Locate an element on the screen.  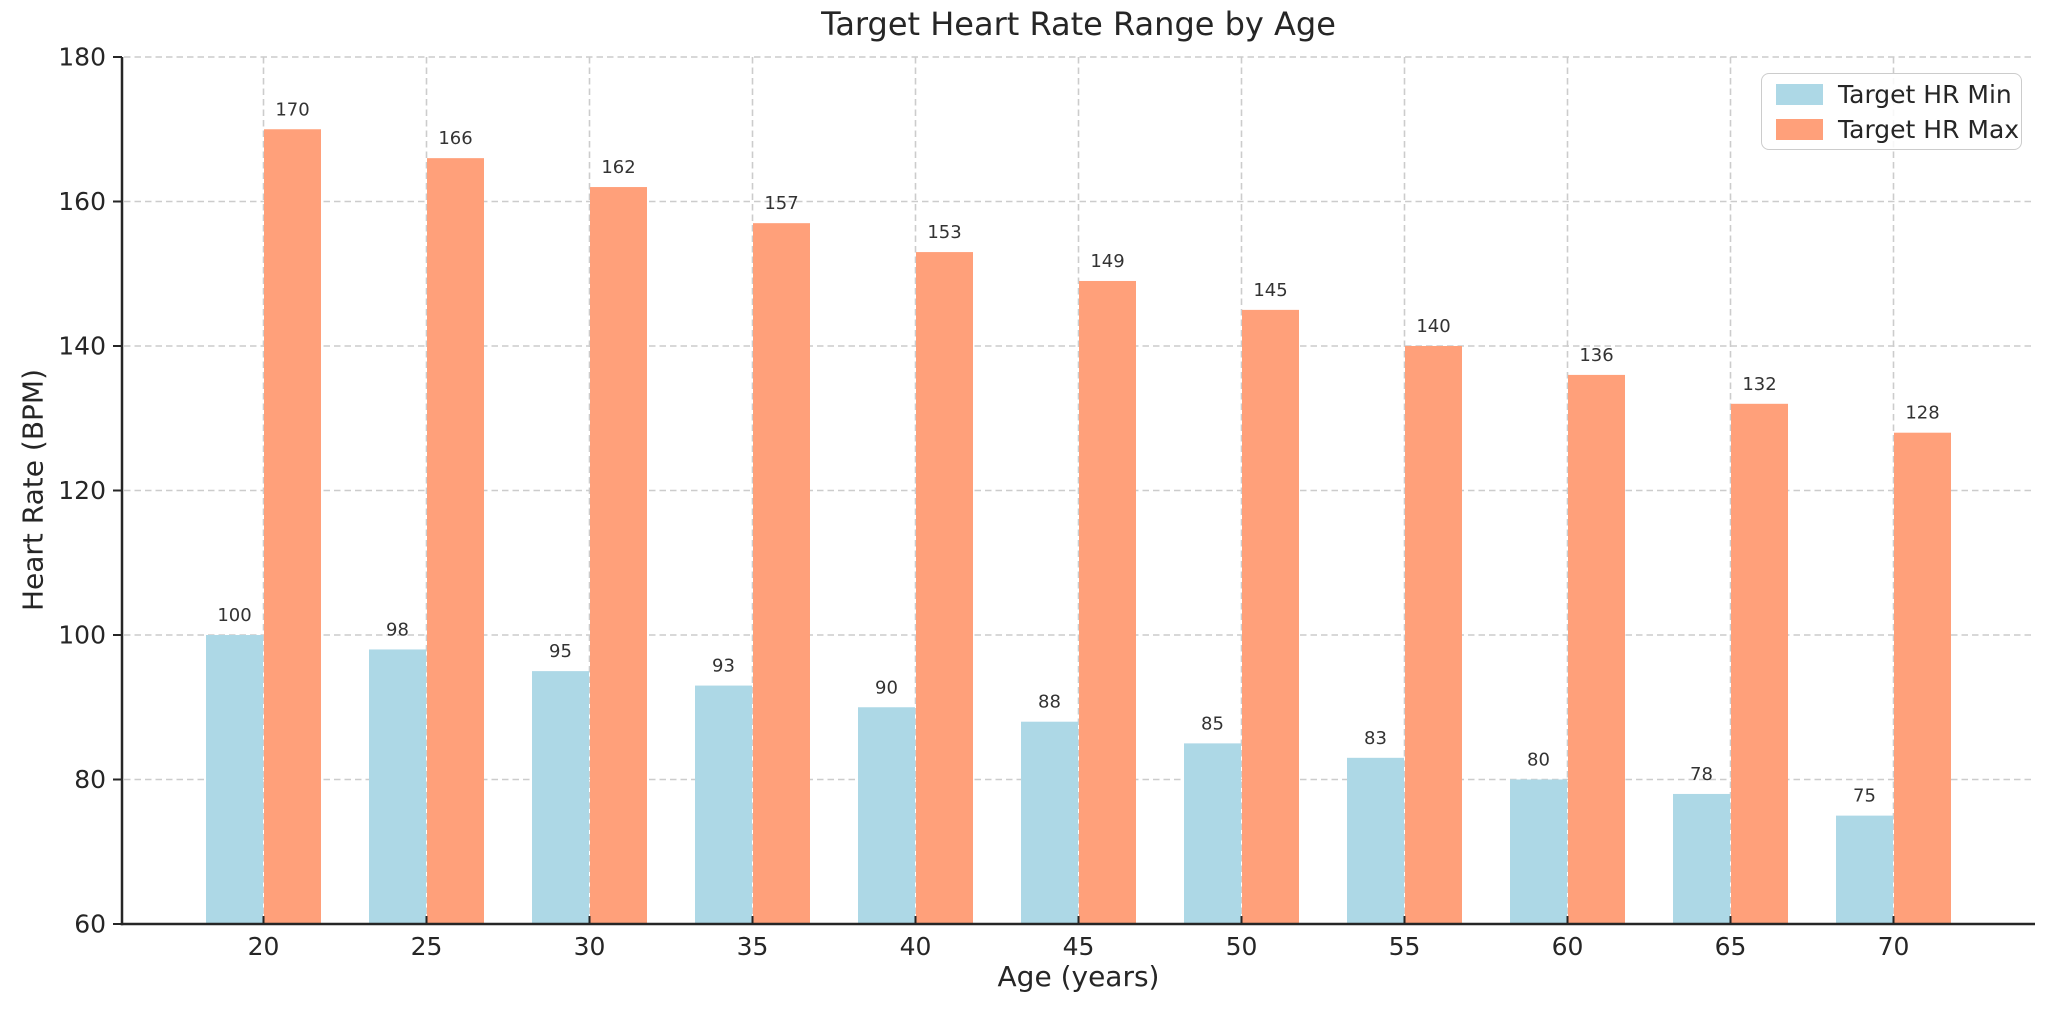
x-axis-label: Age (years) is located at coordinates (1078, 976).